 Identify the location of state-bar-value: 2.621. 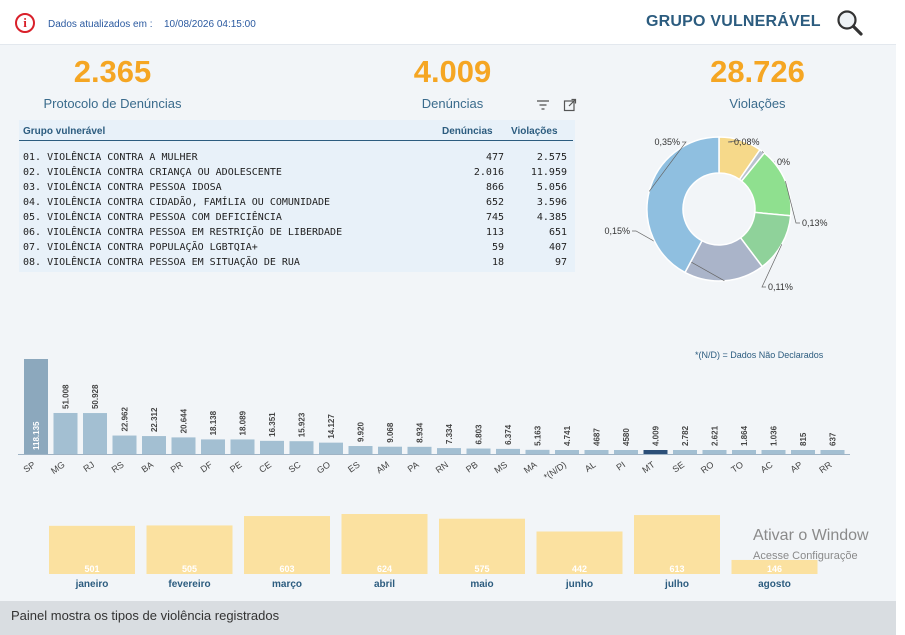
(715, 435).